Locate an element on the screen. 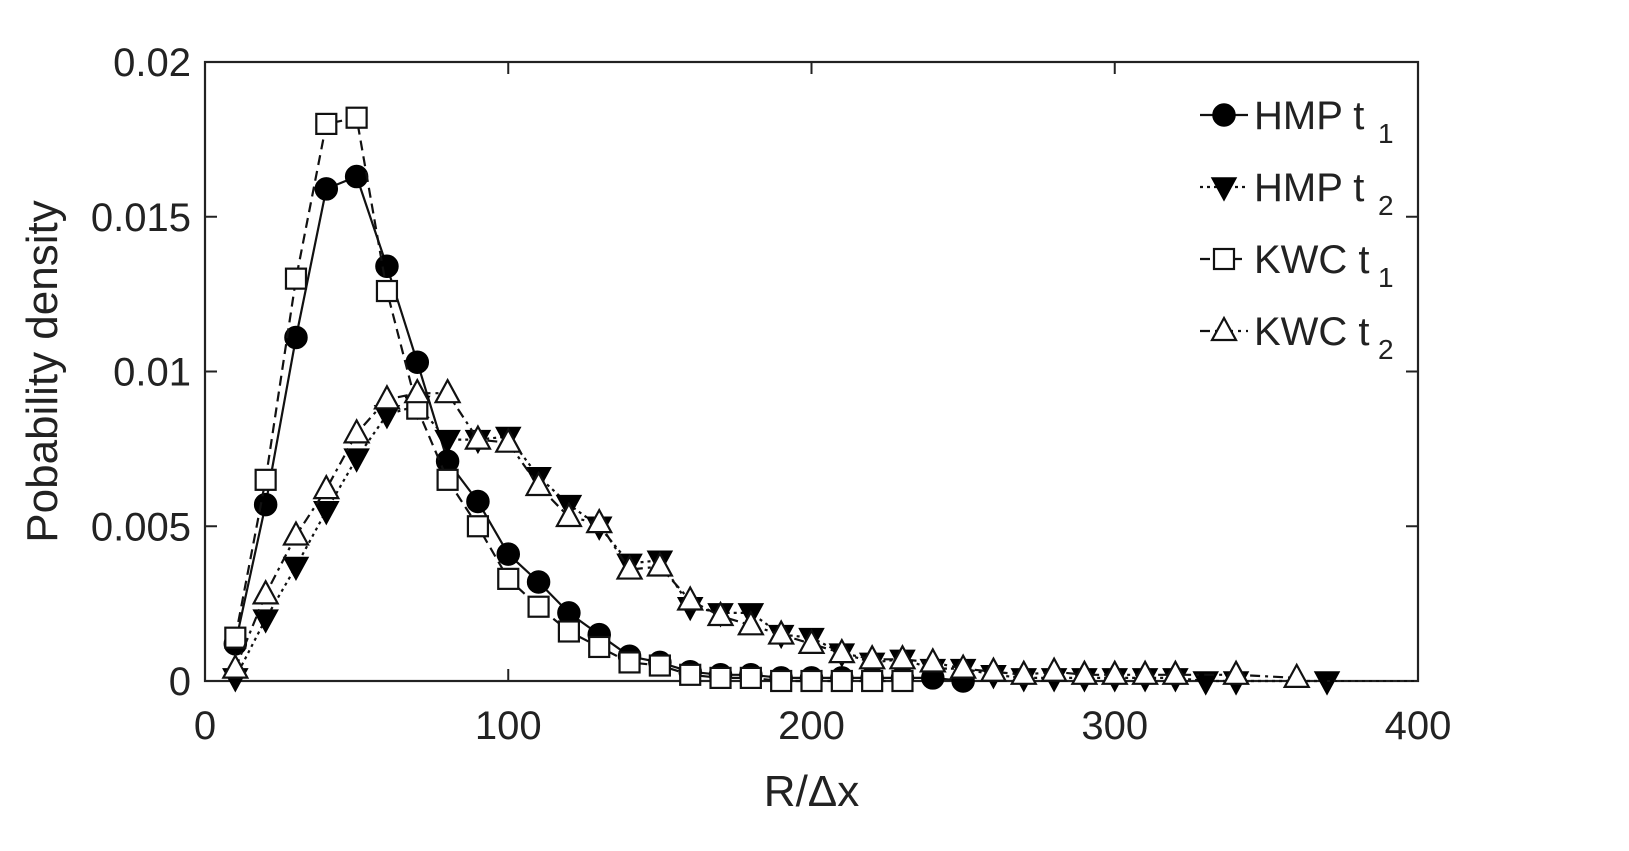 The width and height of the screenshot is (1629, 851). legend-entry-kwc-t2: KWC t 2 is located at coordinates (1297, 337).